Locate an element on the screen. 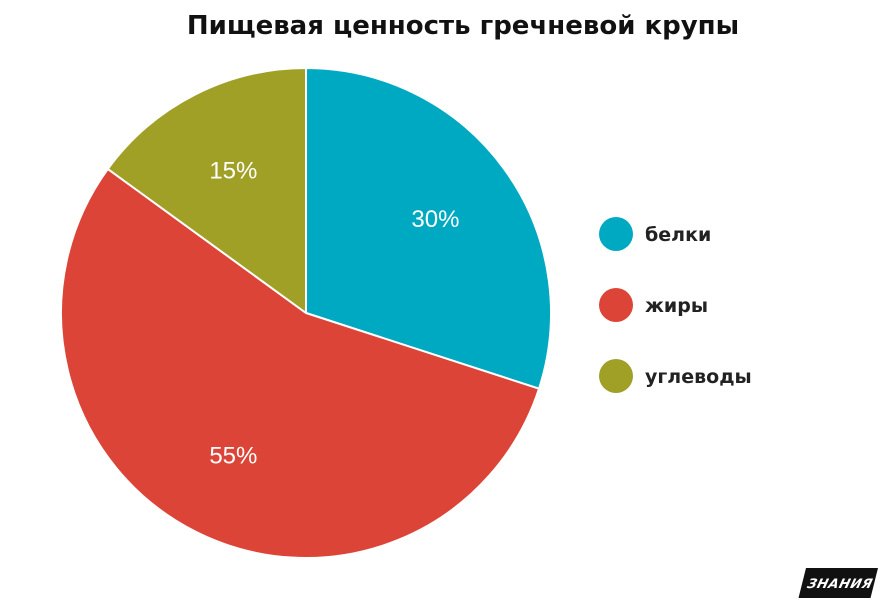 This screenshot has width=886, height=611. legend-label: белки is located at coordinates (678, 235).